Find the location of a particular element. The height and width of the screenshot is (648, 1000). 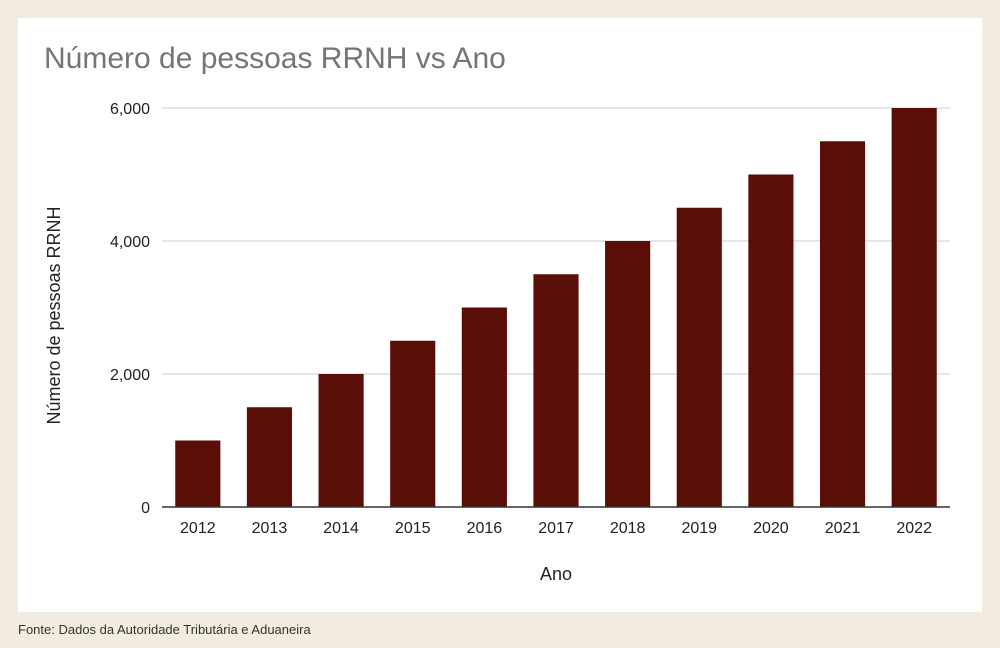

y-axis-title: Número de pessoas RRNH is located at coordinates (54, 315).